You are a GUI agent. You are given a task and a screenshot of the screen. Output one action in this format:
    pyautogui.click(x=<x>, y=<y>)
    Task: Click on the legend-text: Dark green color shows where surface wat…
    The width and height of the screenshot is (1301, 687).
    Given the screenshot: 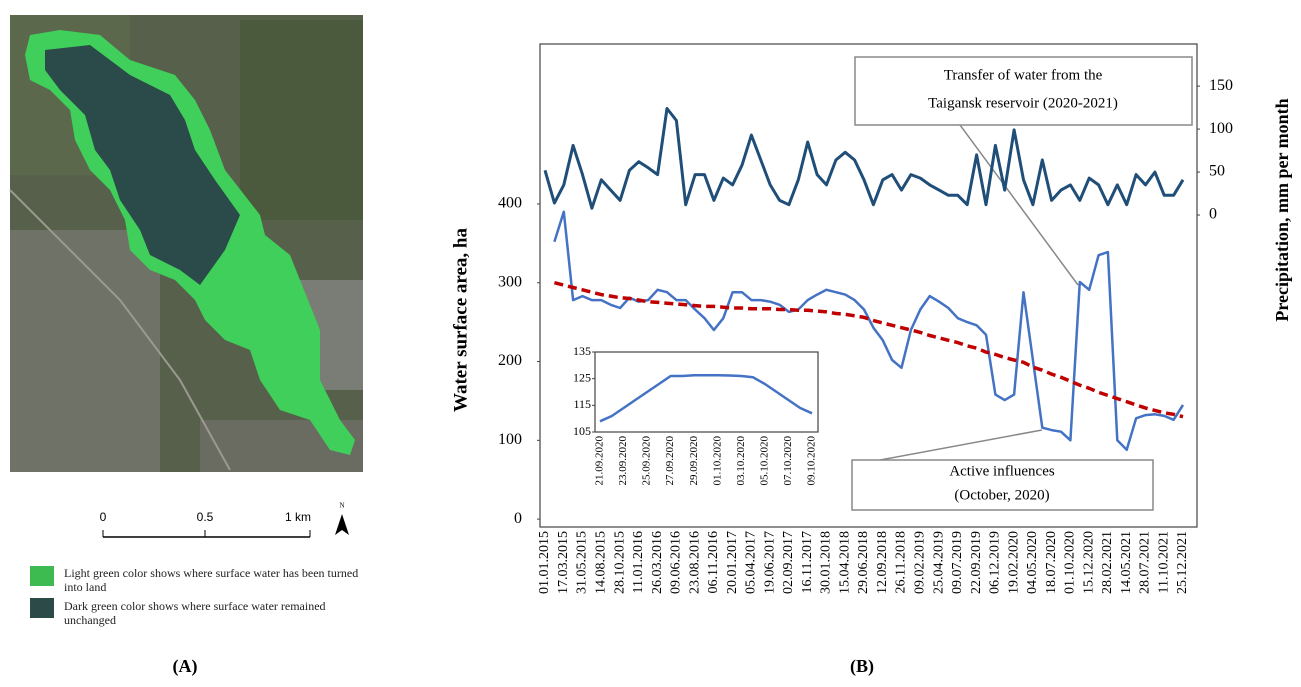 What is the action you would take?
    pyautogui.click(x=195, y=613)
    